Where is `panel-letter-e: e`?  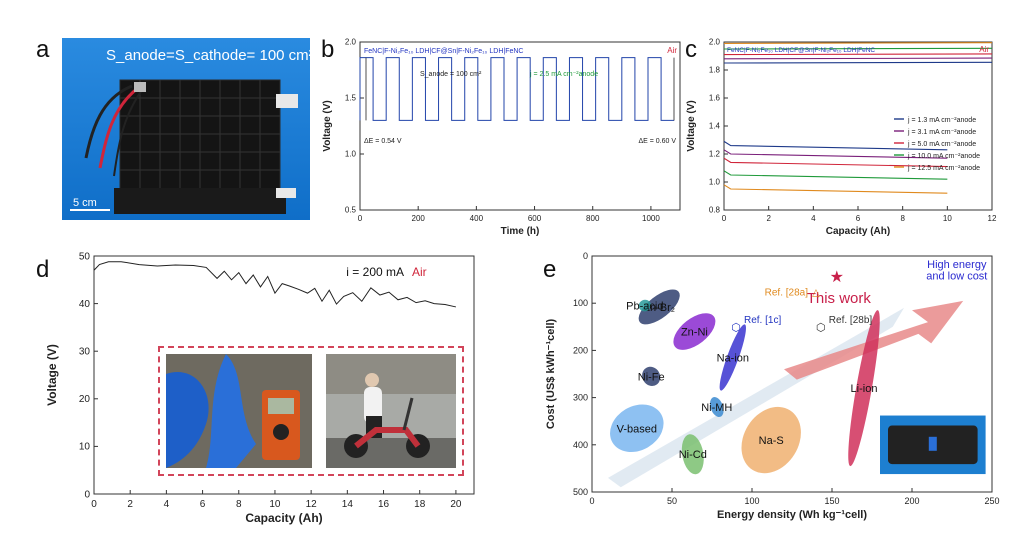
panel-letter-e: e is located at coordinates (550, 269).